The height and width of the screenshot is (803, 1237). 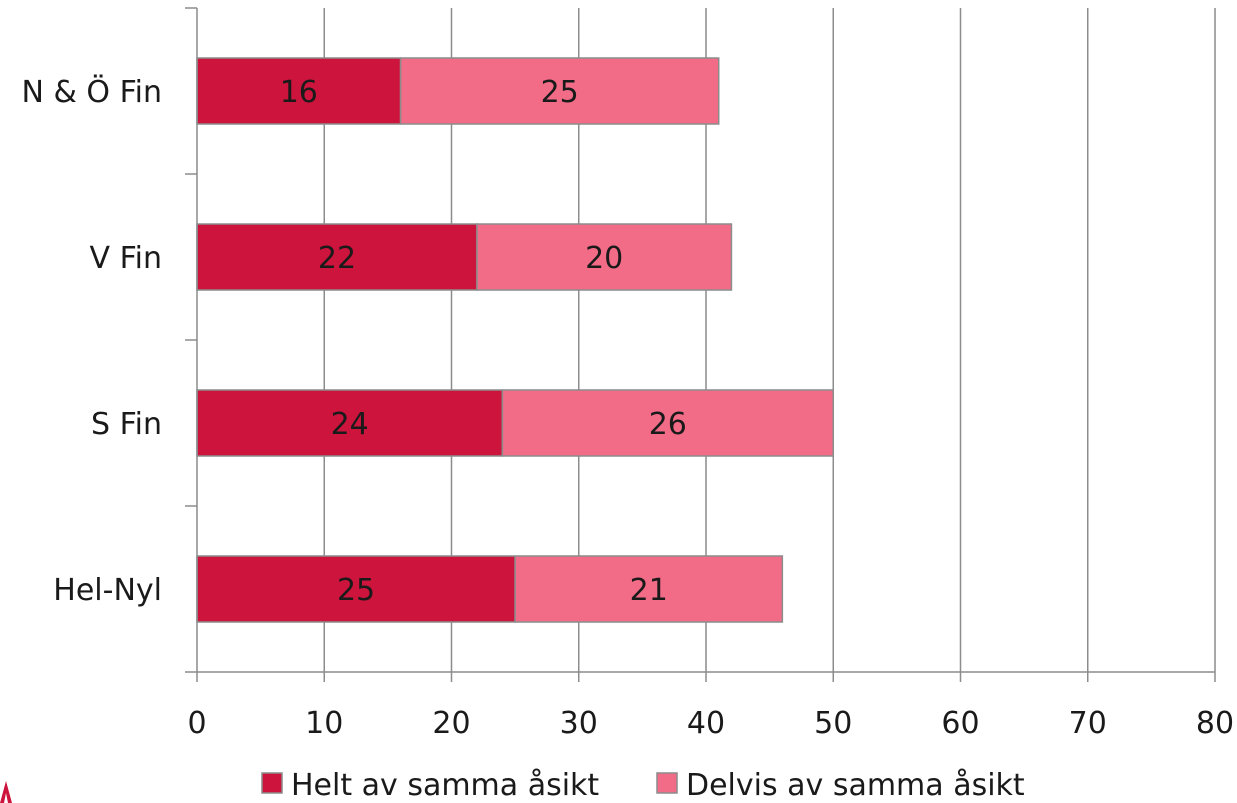 I want to click on data-label-delvis-1: 20, so click(x=604, y=258).